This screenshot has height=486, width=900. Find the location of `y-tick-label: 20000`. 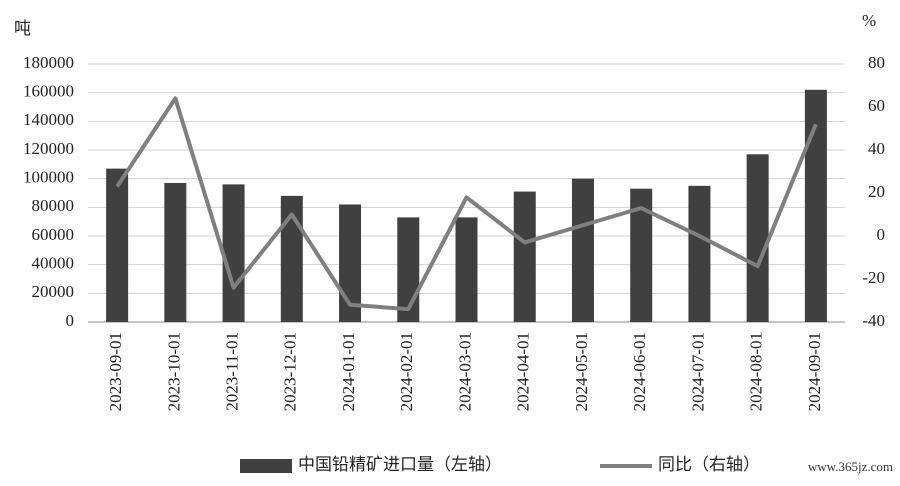

y-tick-label: 20000 is located at coordinates (53, 291).